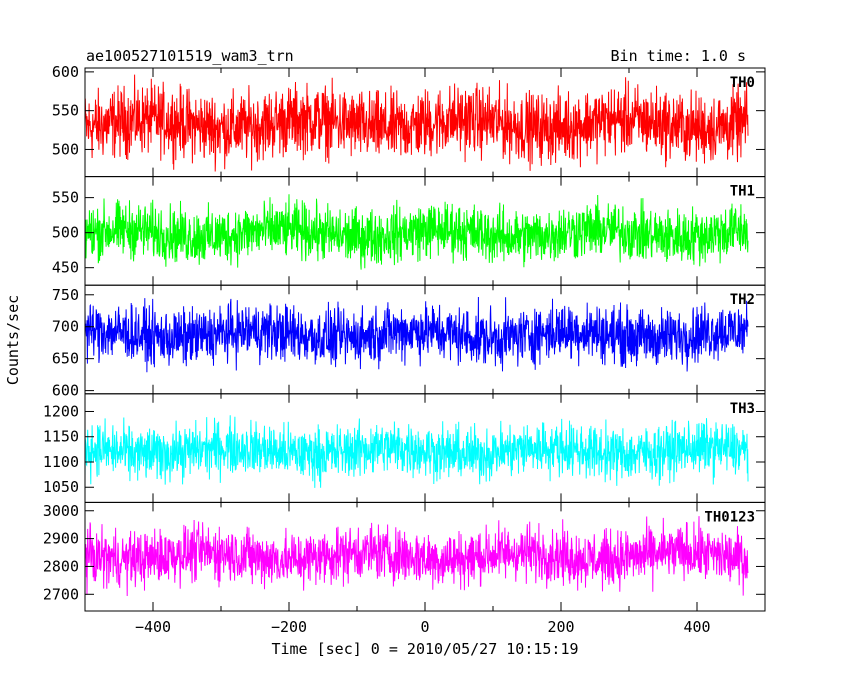 This screenshot has width=850, height=680. I want to click on x-tick-label: 400, so click(696, 627).